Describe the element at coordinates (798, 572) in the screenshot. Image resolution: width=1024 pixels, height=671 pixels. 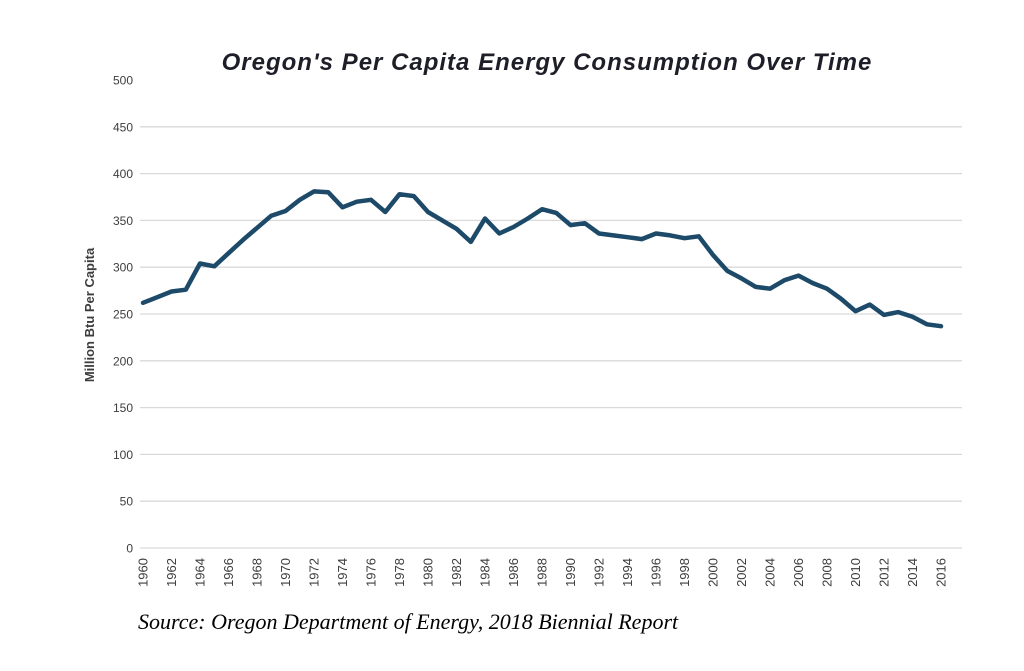
I see `x-tick-label: 2006` at that location.